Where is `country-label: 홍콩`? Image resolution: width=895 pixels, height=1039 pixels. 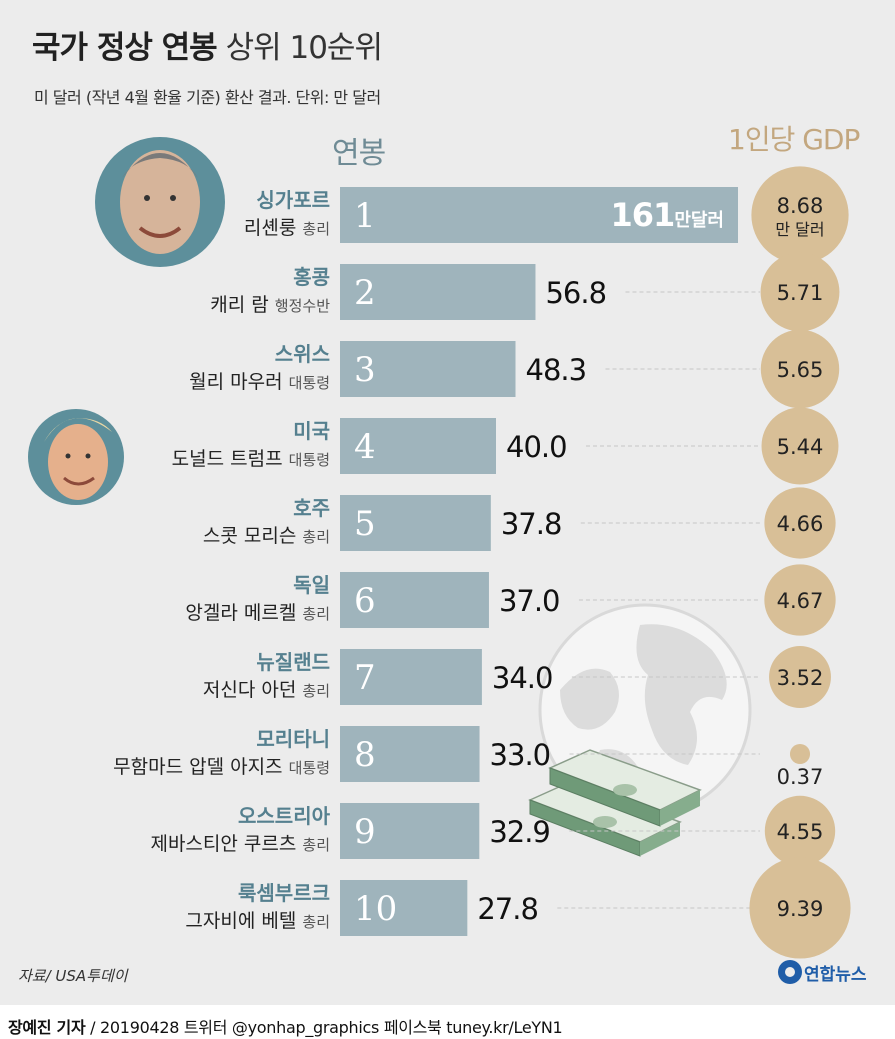
country-label: 홍콩 is located at coordinates (311, 277).